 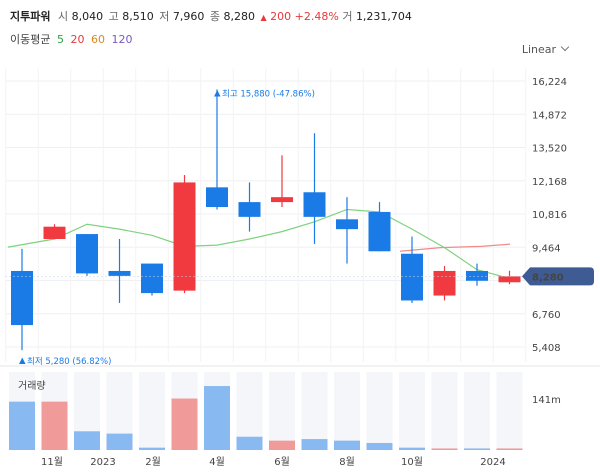 What do you see at coordinates (282, 462) in the screenshot?
I see `x-tick-label: 6월` at bounding box center [282, 462].